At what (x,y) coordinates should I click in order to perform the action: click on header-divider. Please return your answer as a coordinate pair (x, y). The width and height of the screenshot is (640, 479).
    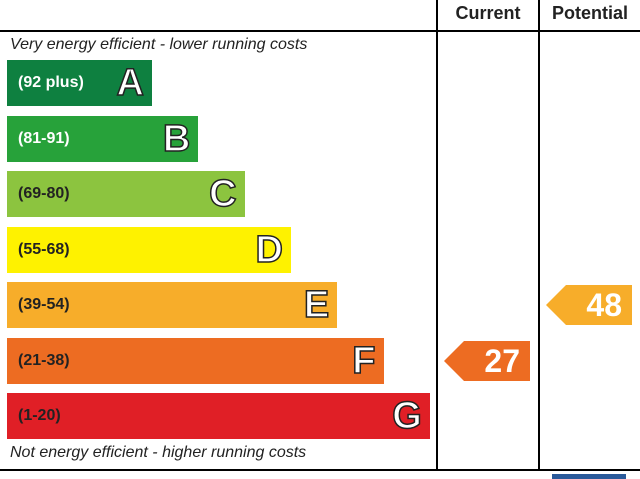
    Looking at the image, I should click on (320, 31).